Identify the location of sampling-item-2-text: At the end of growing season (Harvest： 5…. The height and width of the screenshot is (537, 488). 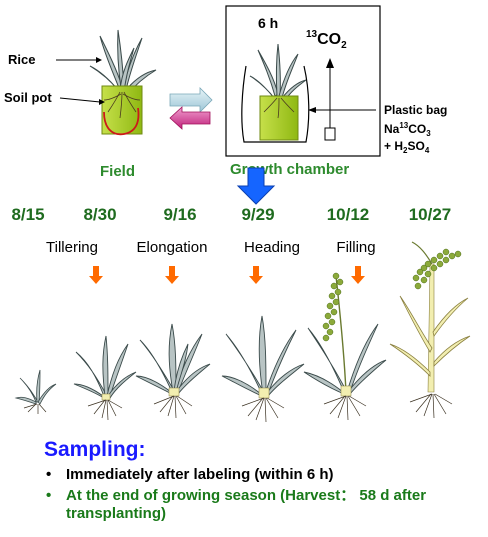
(246, 504).